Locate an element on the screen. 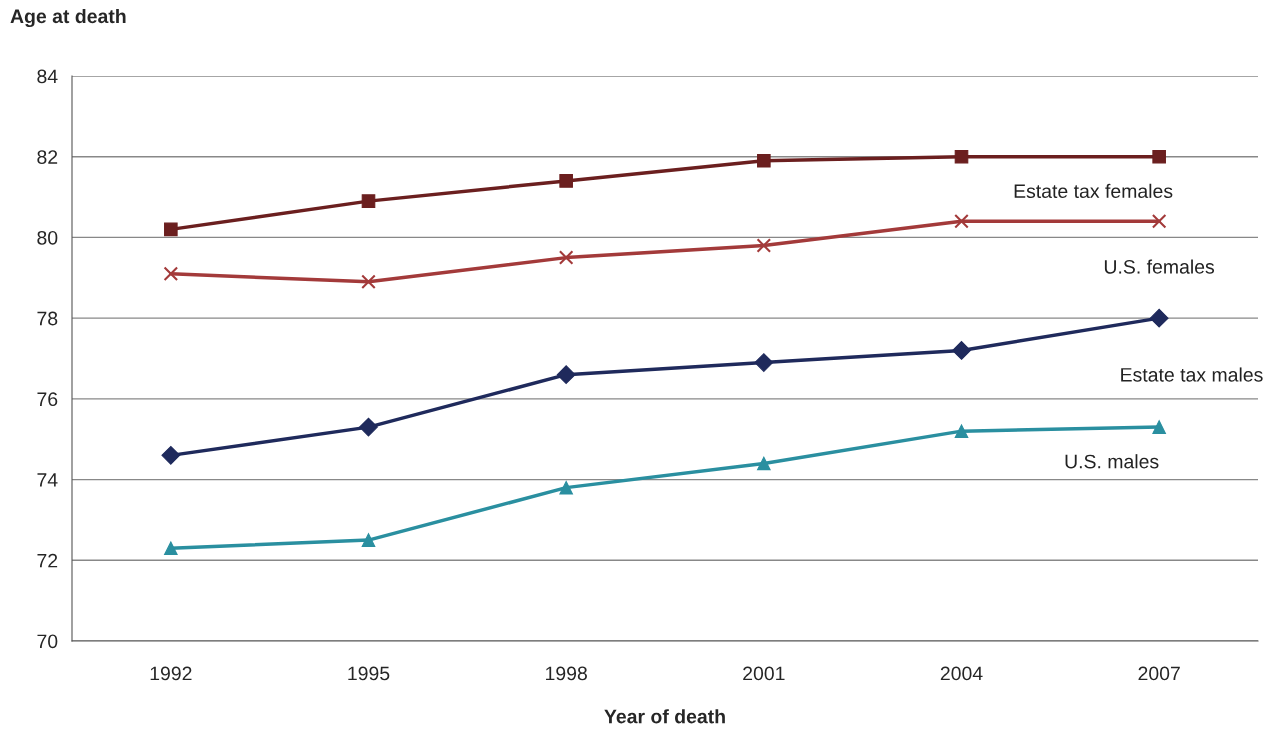 The height and width of the screenshot is (732, 1272). text: Estate tax males is located at coordinates (1192, 374).